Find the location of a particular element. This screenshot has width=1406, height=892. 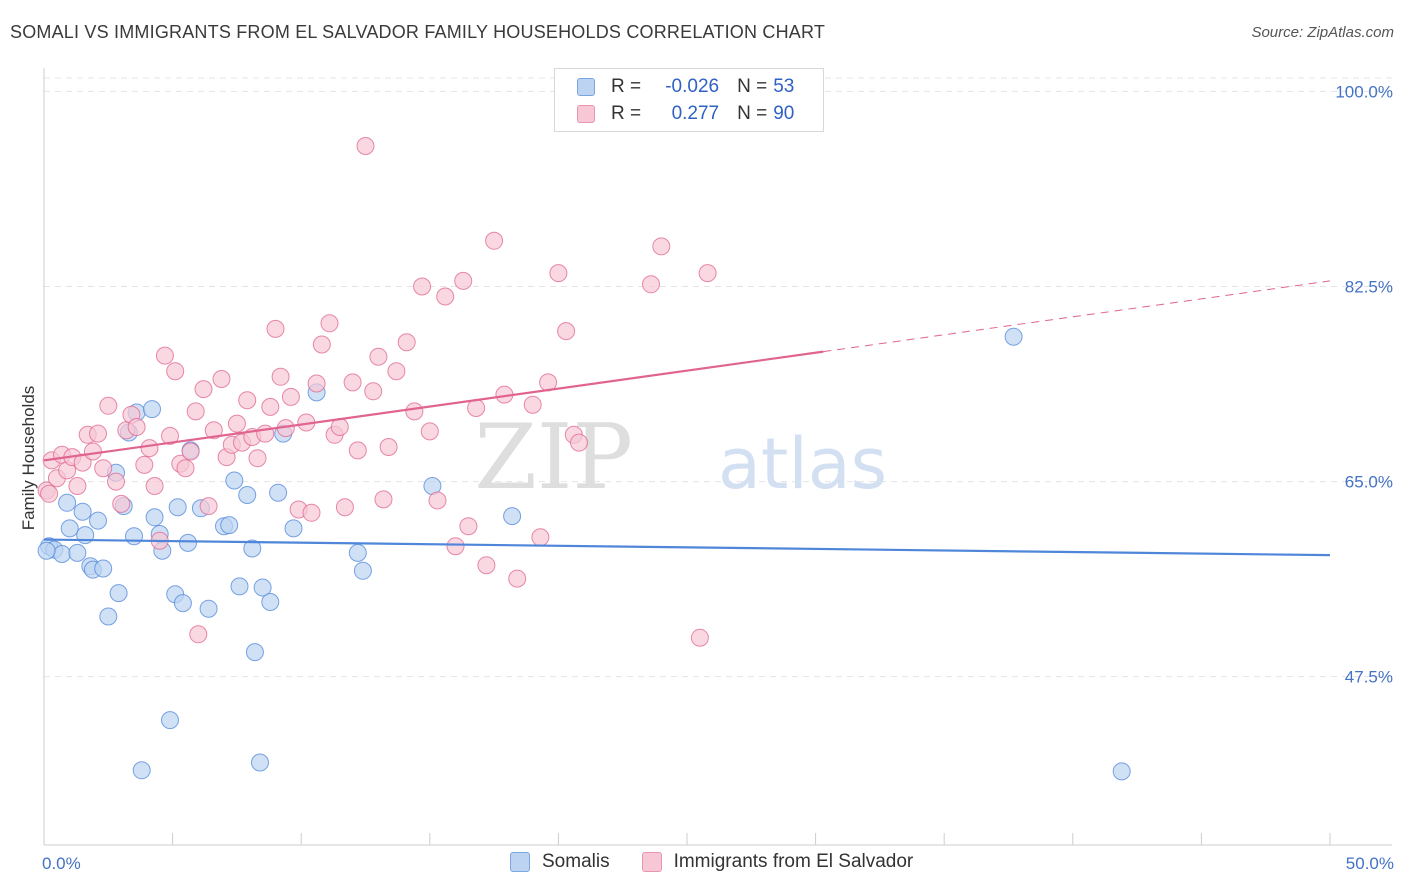

x-tick-labels: 0.0% 50.0% is located at coordinates (718, 863).